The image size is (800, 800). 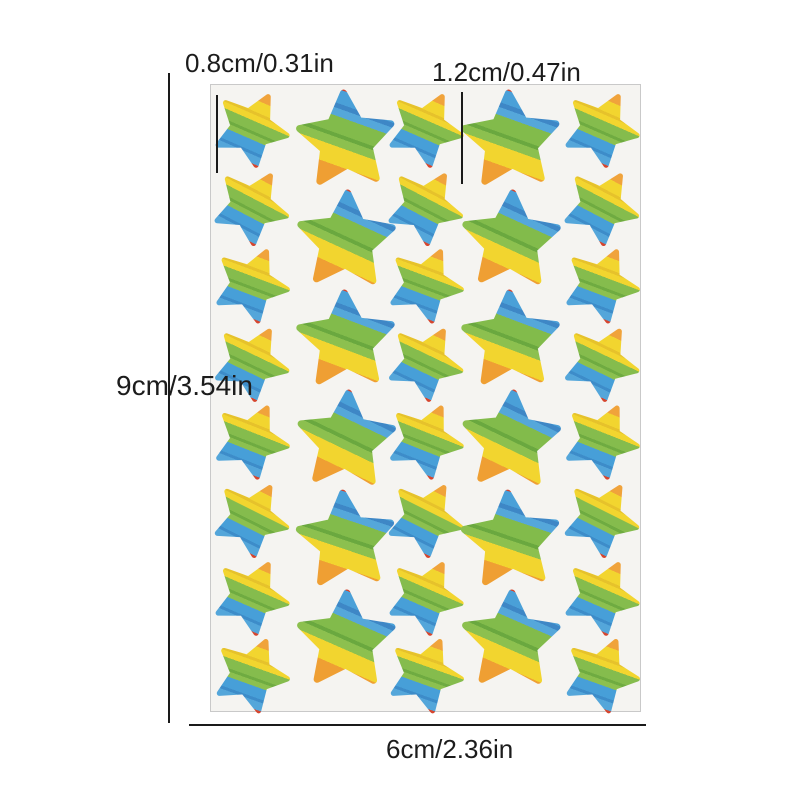 What do you see at coordinates (184, 385) in the screenshot?
I see `sheet-height-label: 9cm/3.54in` at bounding box center [184, 385].